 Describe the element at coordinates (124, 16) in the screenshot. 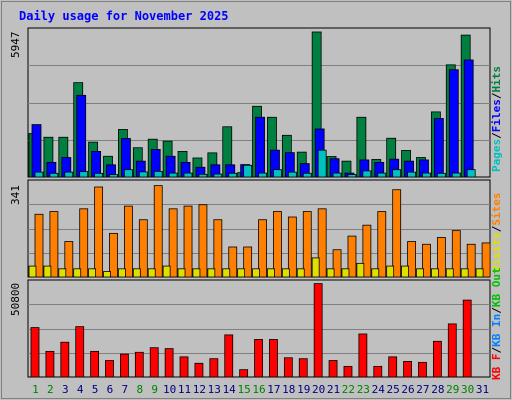

I see `chart-title: Daily usage for November 2025` at that location.